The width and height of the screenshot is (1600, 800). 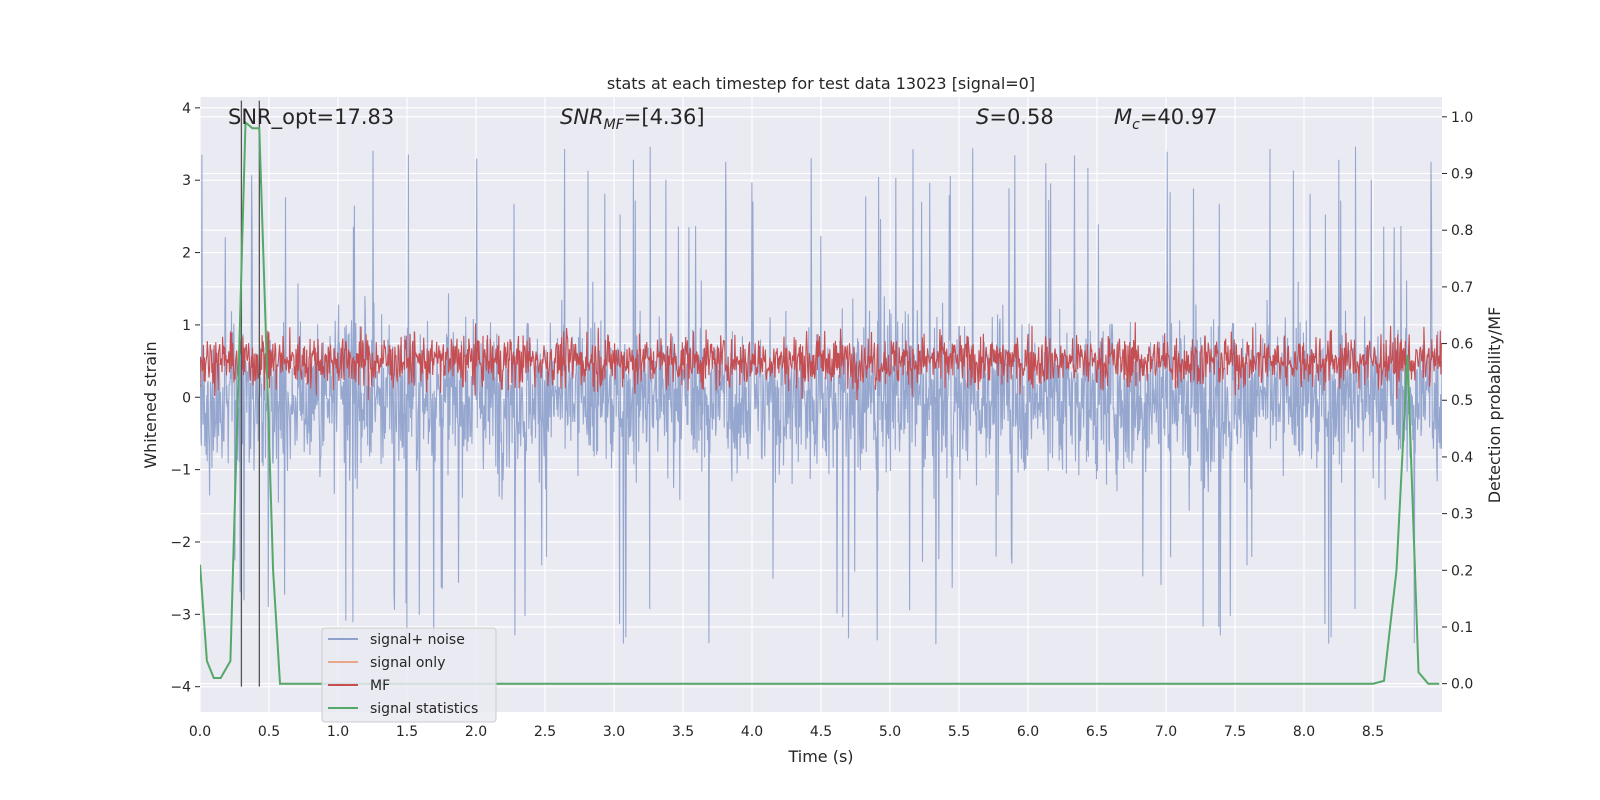 What do you see at coordinates (180, 688) in the screenshot?
I see `y-tick-label: −4` at bounding box center [180, 688].